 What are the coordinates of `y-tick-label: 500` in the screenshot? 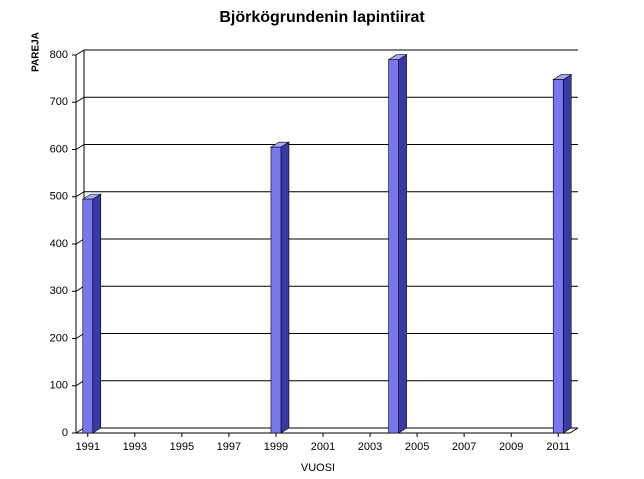 It's located at (59, 197).